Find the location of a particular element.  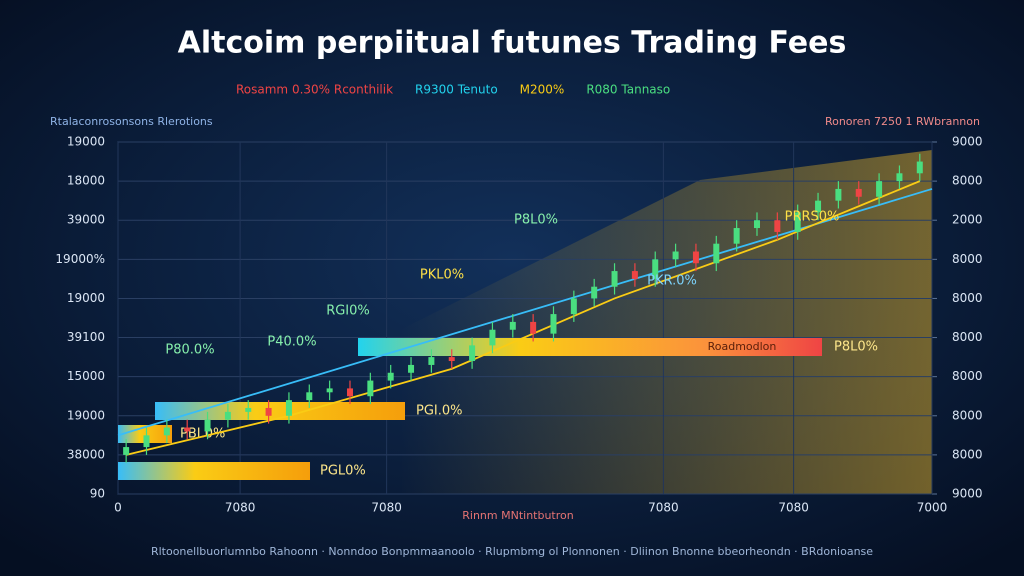

legend-entry: M200% is located at coordinates (542, 90).